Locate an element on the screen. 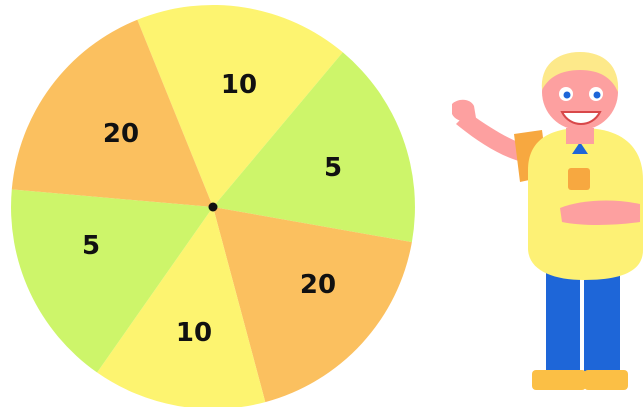 The height and width of the screenshot is (411, 643). wheel-label-10-bottom: 10 is located at coordinates (194, 333).